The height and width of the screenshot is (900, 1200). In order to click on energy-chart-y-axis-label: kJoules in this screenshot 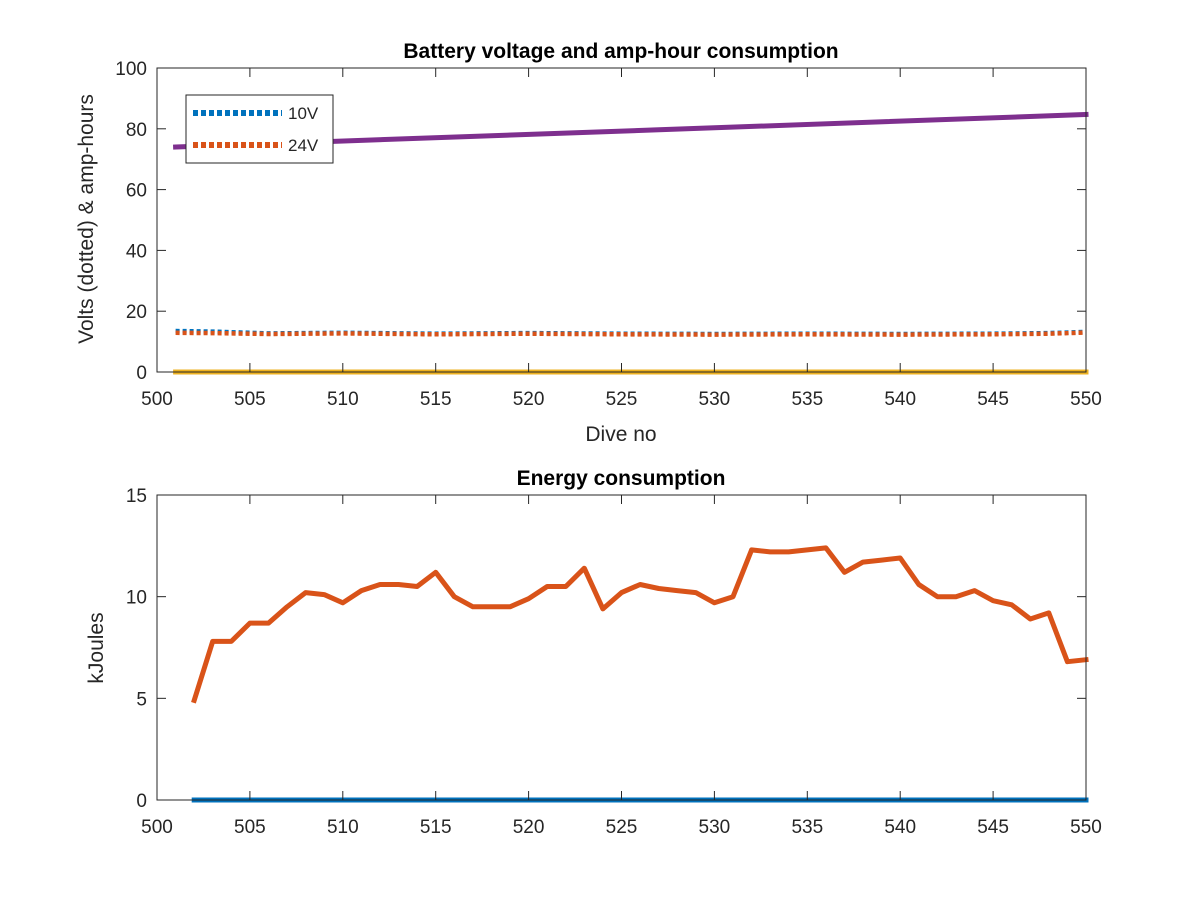, I will do `click(96, 647)`.